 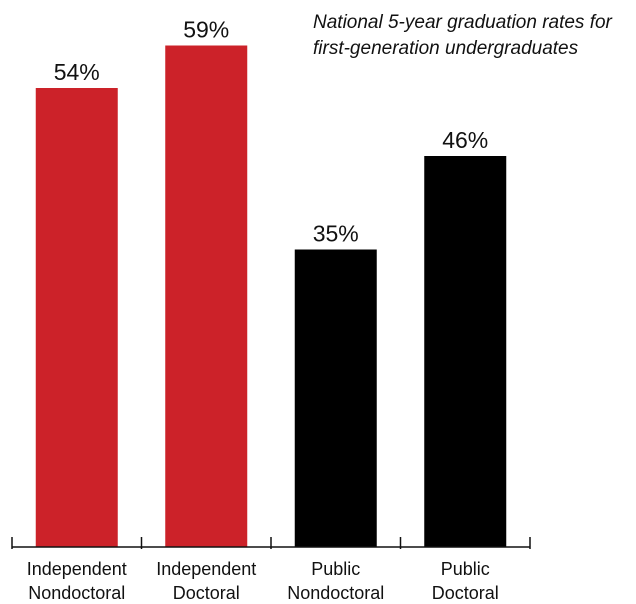 What do you see at coordinates (465, 140) in the screenshot?
I see `value-label-4: 46%` at bounding box center [465, 140].